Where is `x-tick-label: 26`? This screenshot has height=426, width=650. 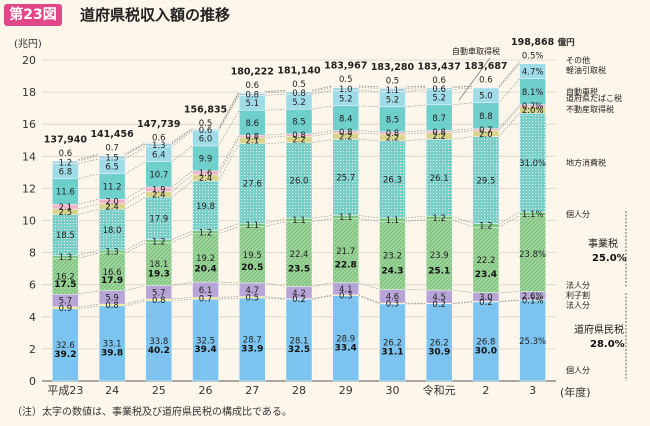
x-tick-label: 26 is located at coordinates (206, 390).